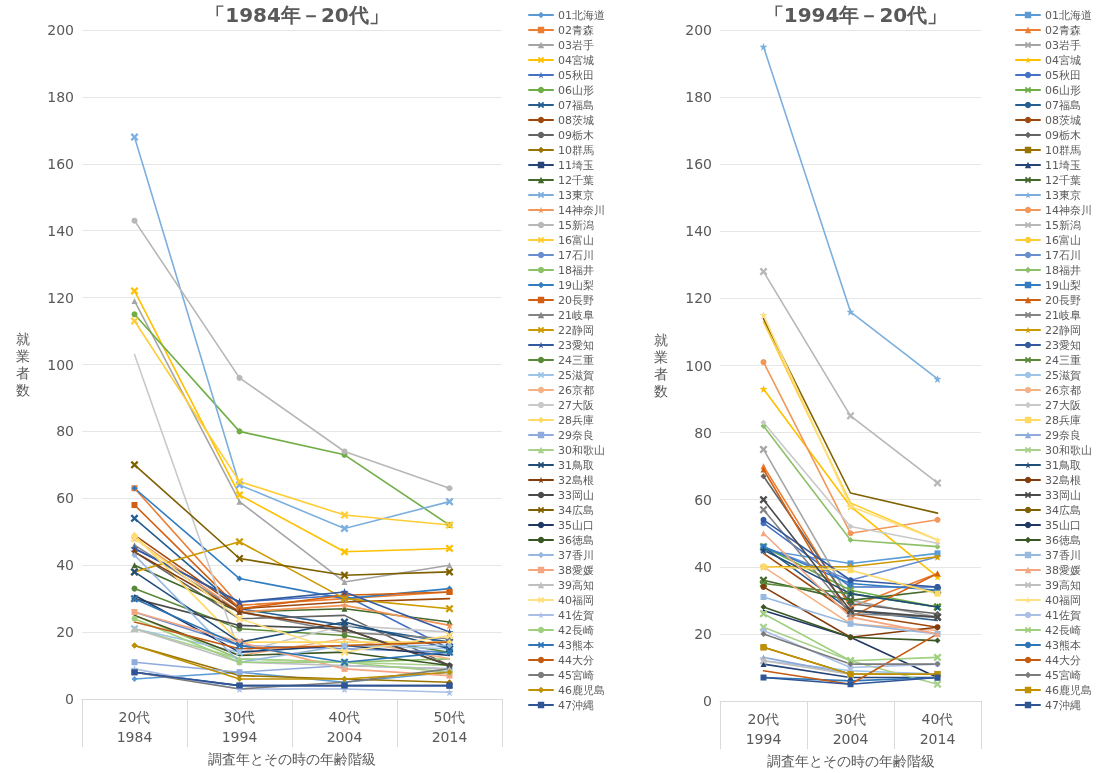 This screenshot has width=1099, height=773. Describe the element at coordinates (1063, 195) in the screenshot. I see `legend-label: 13東京` at that location.